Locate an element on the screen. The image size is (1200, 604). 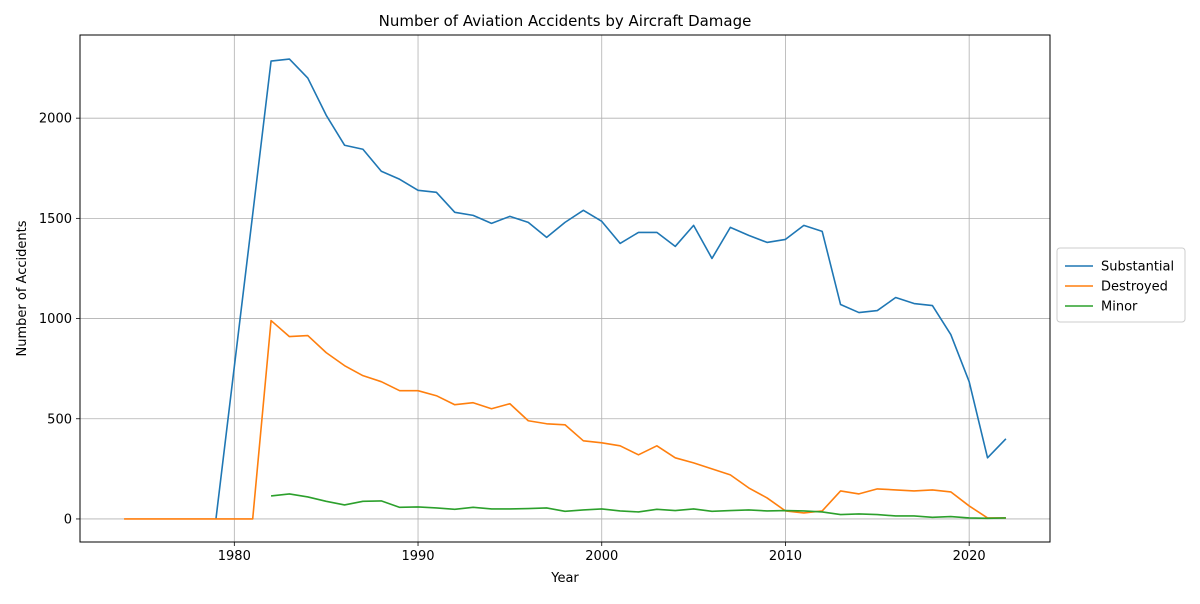
x-tick-label: 1990 is located at coordinates (417, 556).